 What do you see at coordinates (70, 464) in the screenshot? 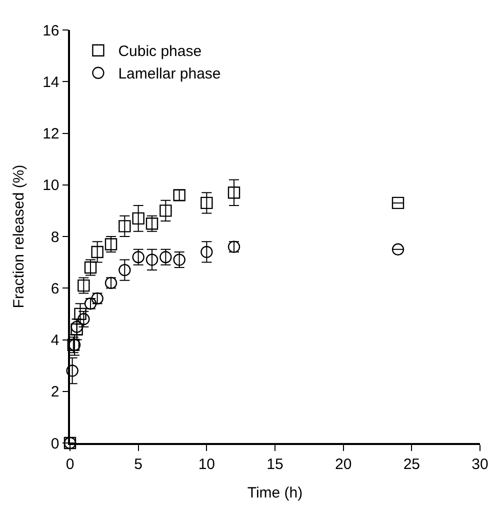
I see `x-tick-label: 0` at bounding box center [70, 464].